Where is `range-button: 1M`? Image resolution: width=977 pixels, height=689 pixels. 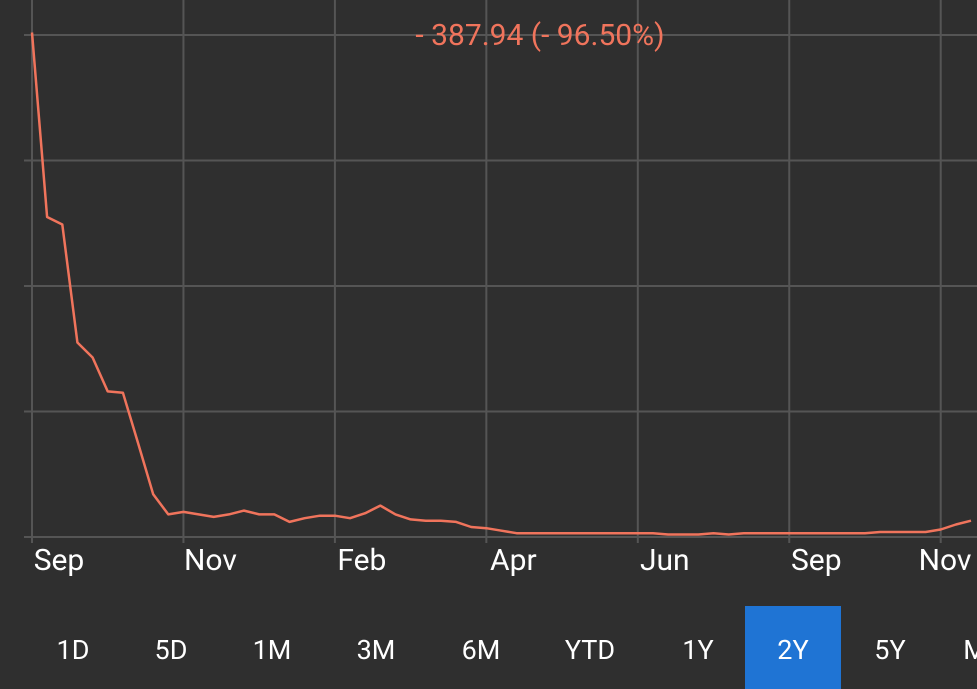
range-button: 1M is located at coordinates (272, 650).